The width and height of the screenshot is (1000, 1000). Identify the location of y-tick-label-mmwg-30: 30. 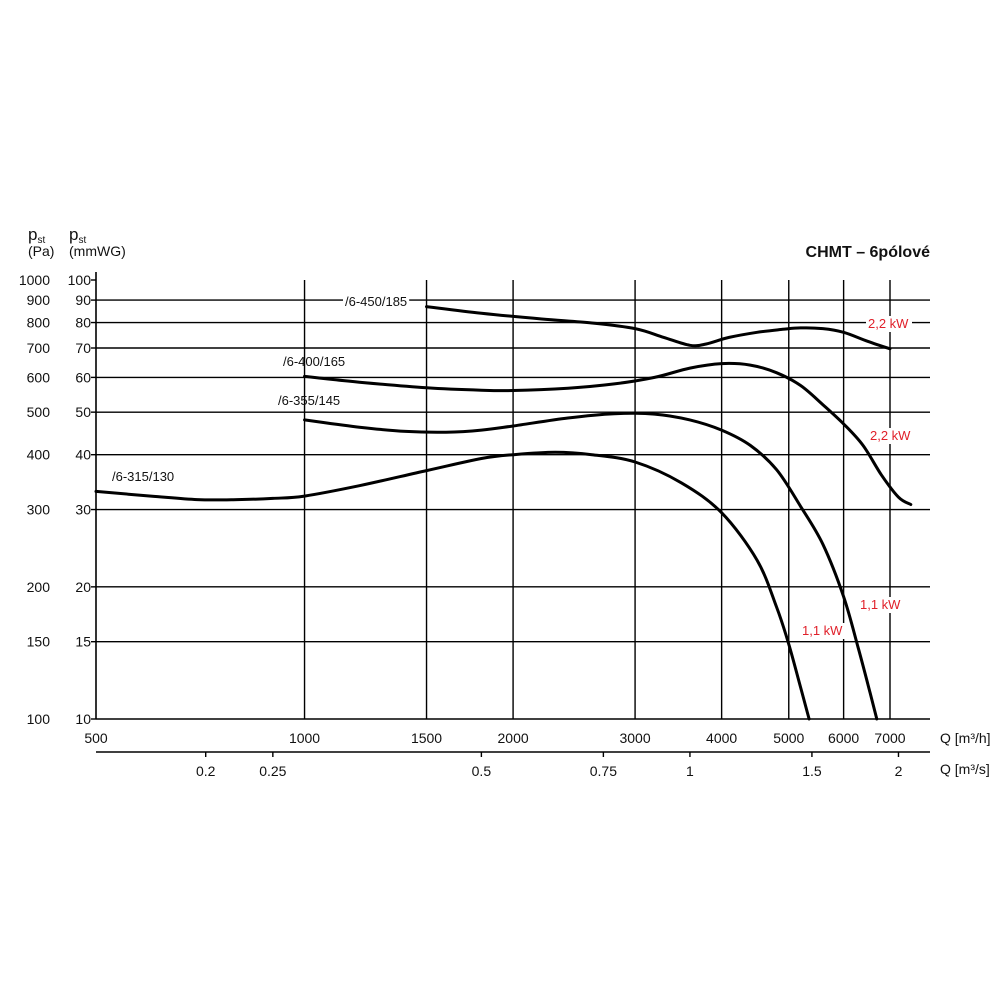
(83, 510).